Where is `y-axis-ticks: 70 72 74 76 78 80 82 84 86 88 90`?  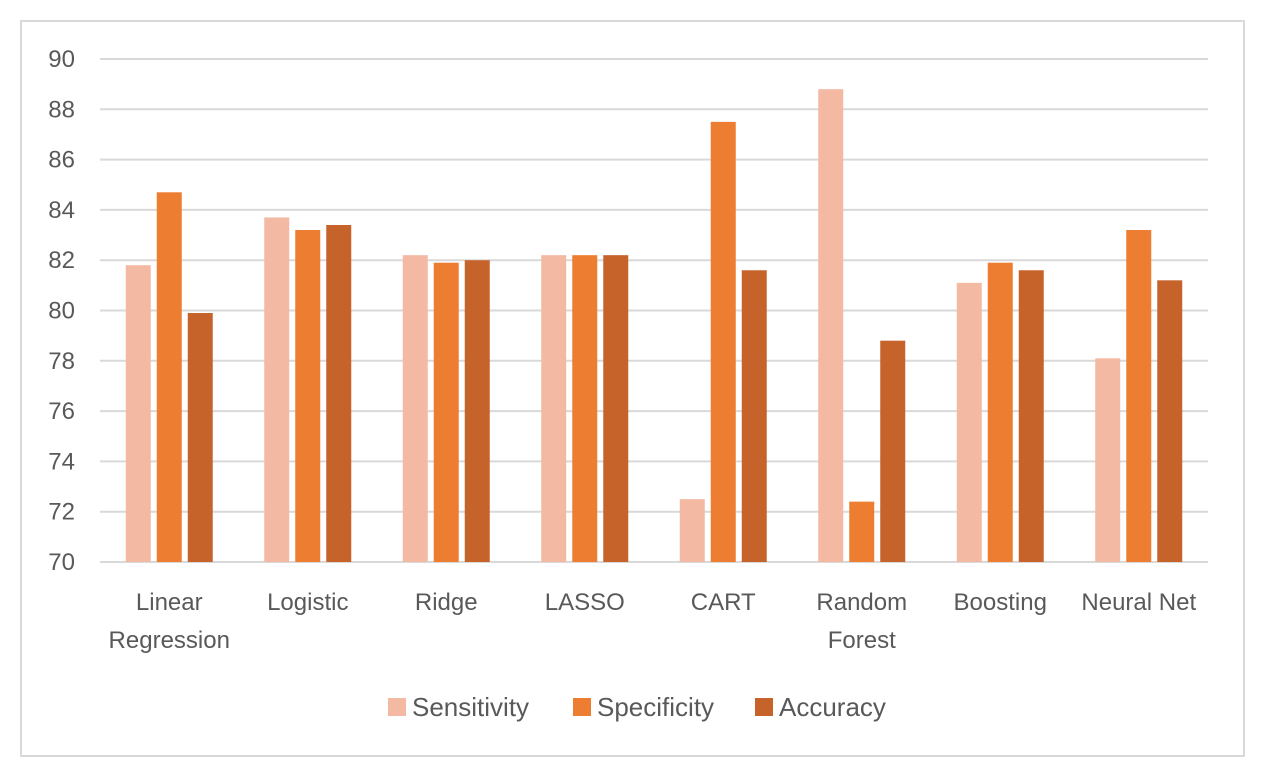
y-axis-ticks: 70 72 74 76 78 80 82 84 86 88 90 is located at coordinates (61, 311).